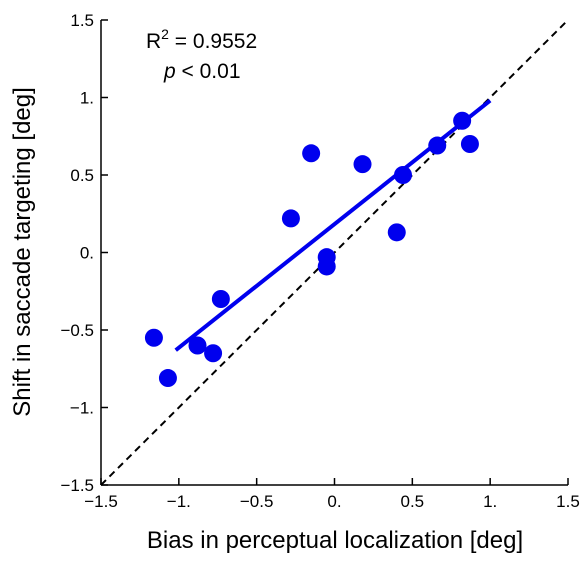 The height and width of the screenshot is (561, 585). What do you see at coordinates (201, 39) in the screenshot?
I see `r2-annotation: R2 = 0.9552` at bounding box center [201, 39].